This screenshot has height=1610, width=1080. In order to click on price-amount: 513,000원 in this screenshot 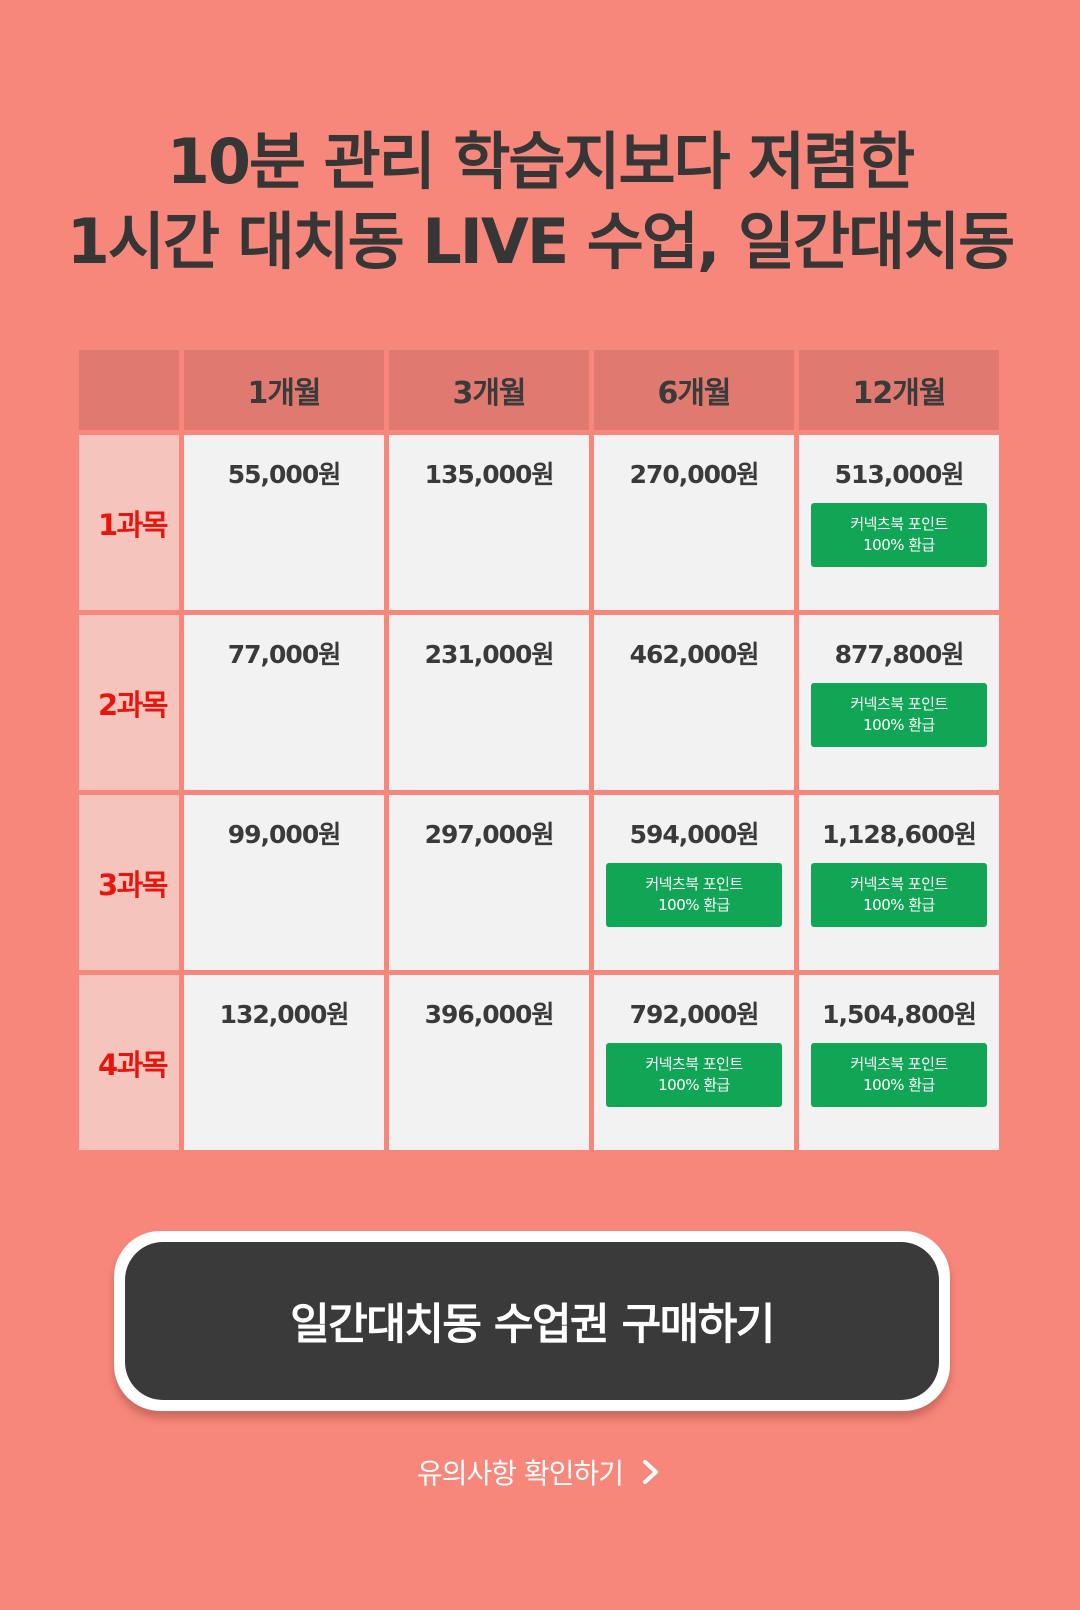, I will do `click(899, 474)`.